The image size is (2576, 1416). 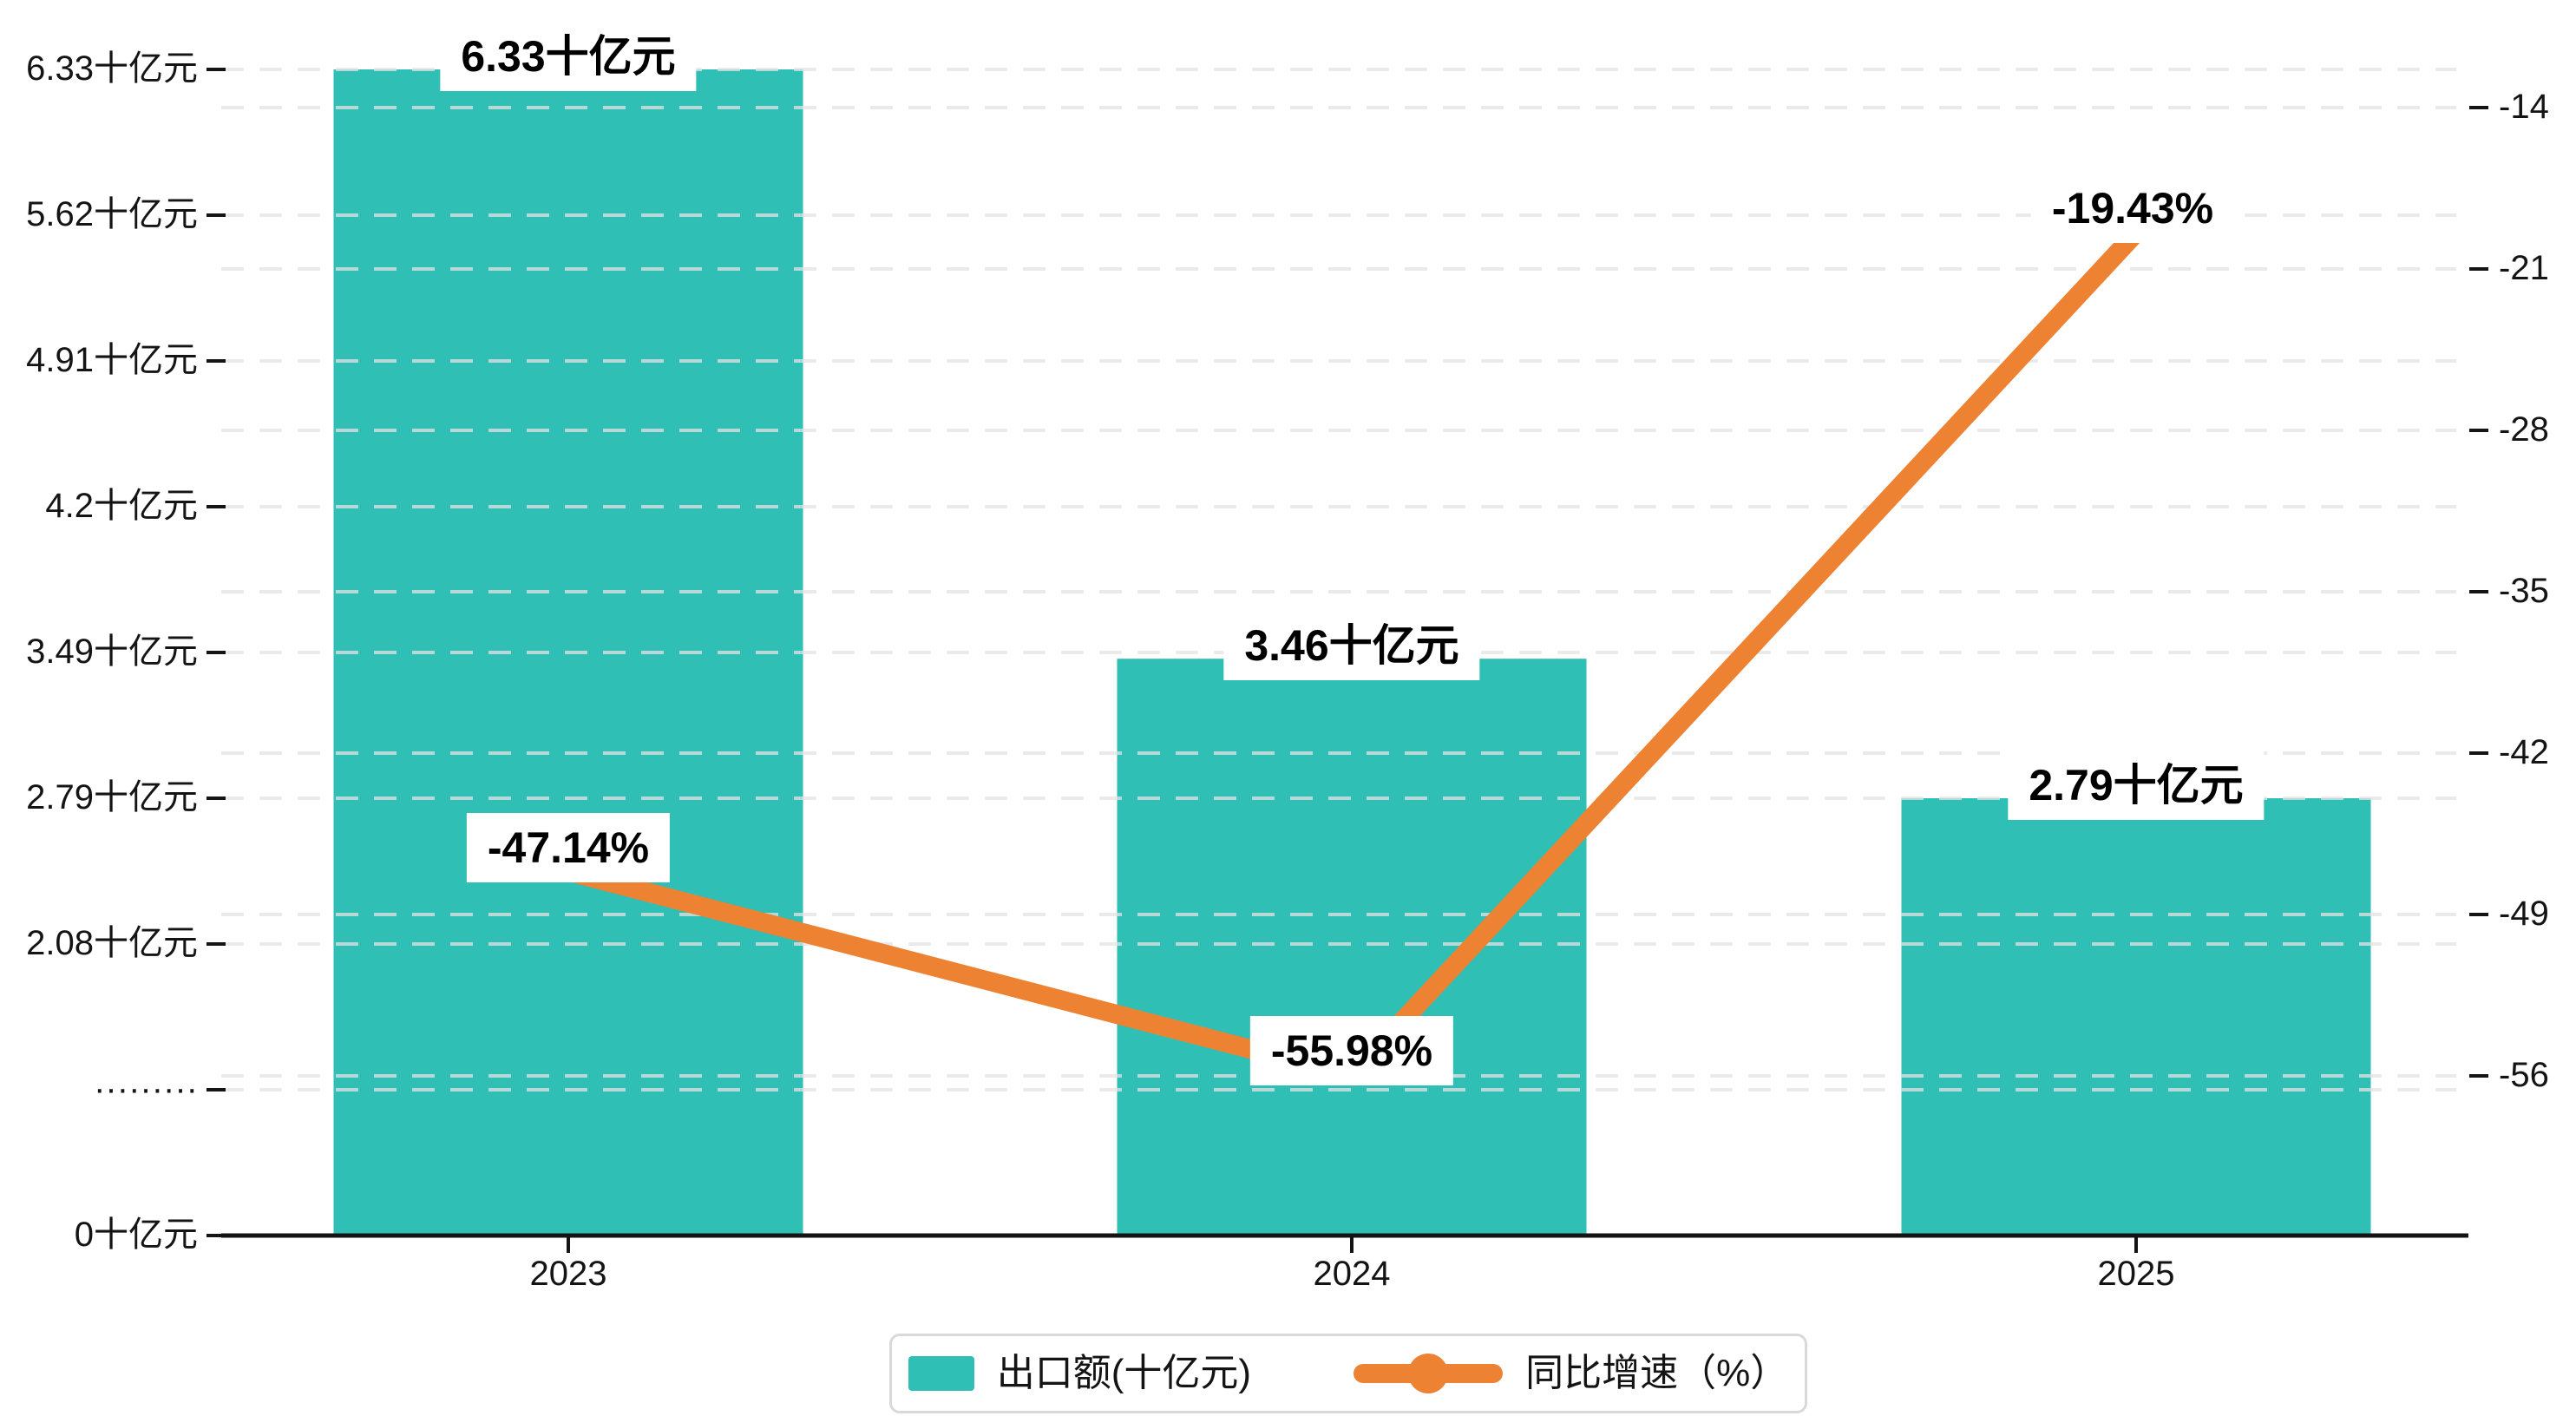 I want to click on left-axis-label: 2.08十亿元, so click(x=112, y=943).